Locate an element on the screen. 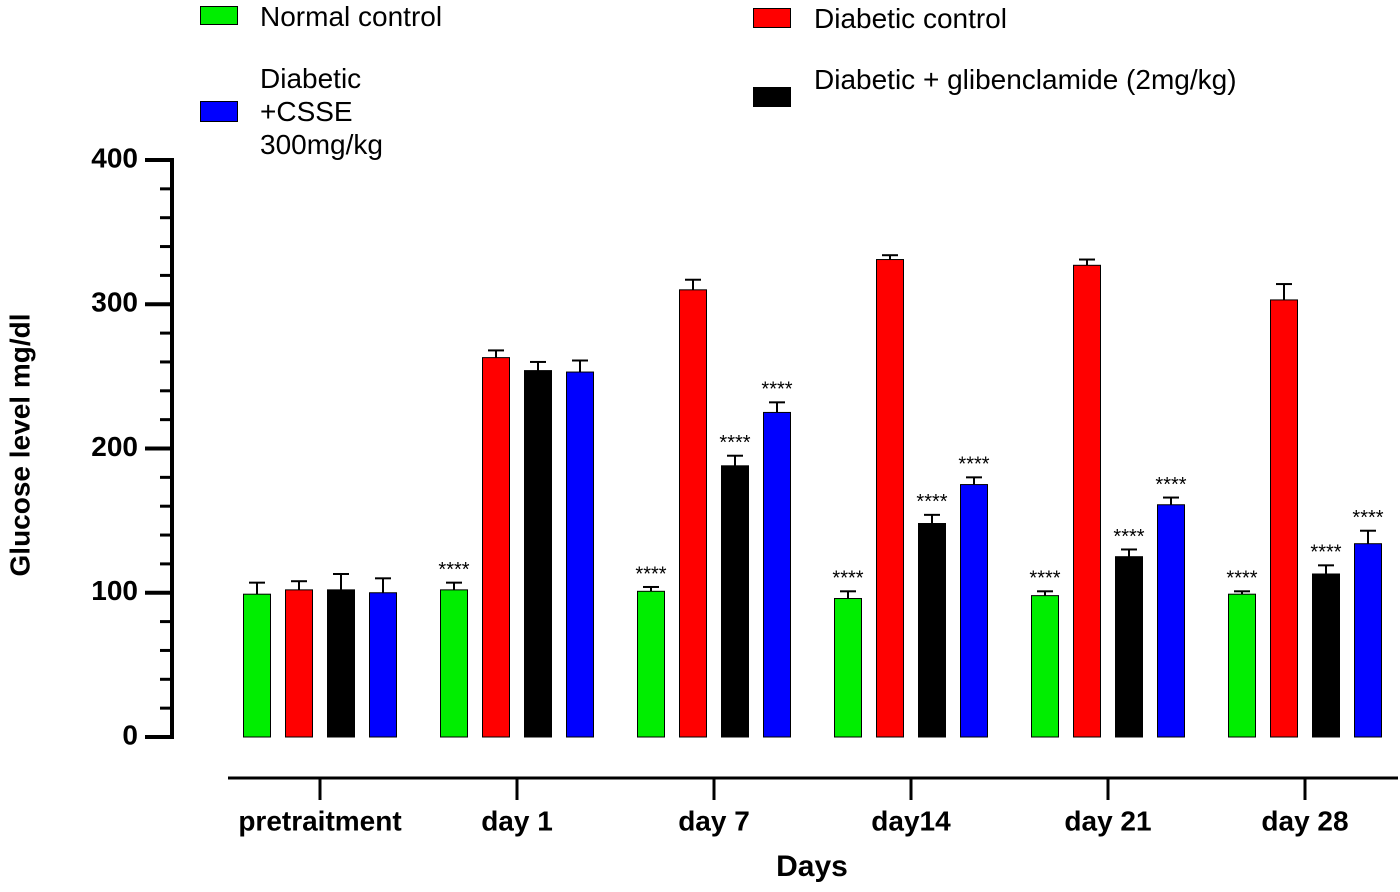  x-tick-label: day 21 is located at coordinates (1107, 820).